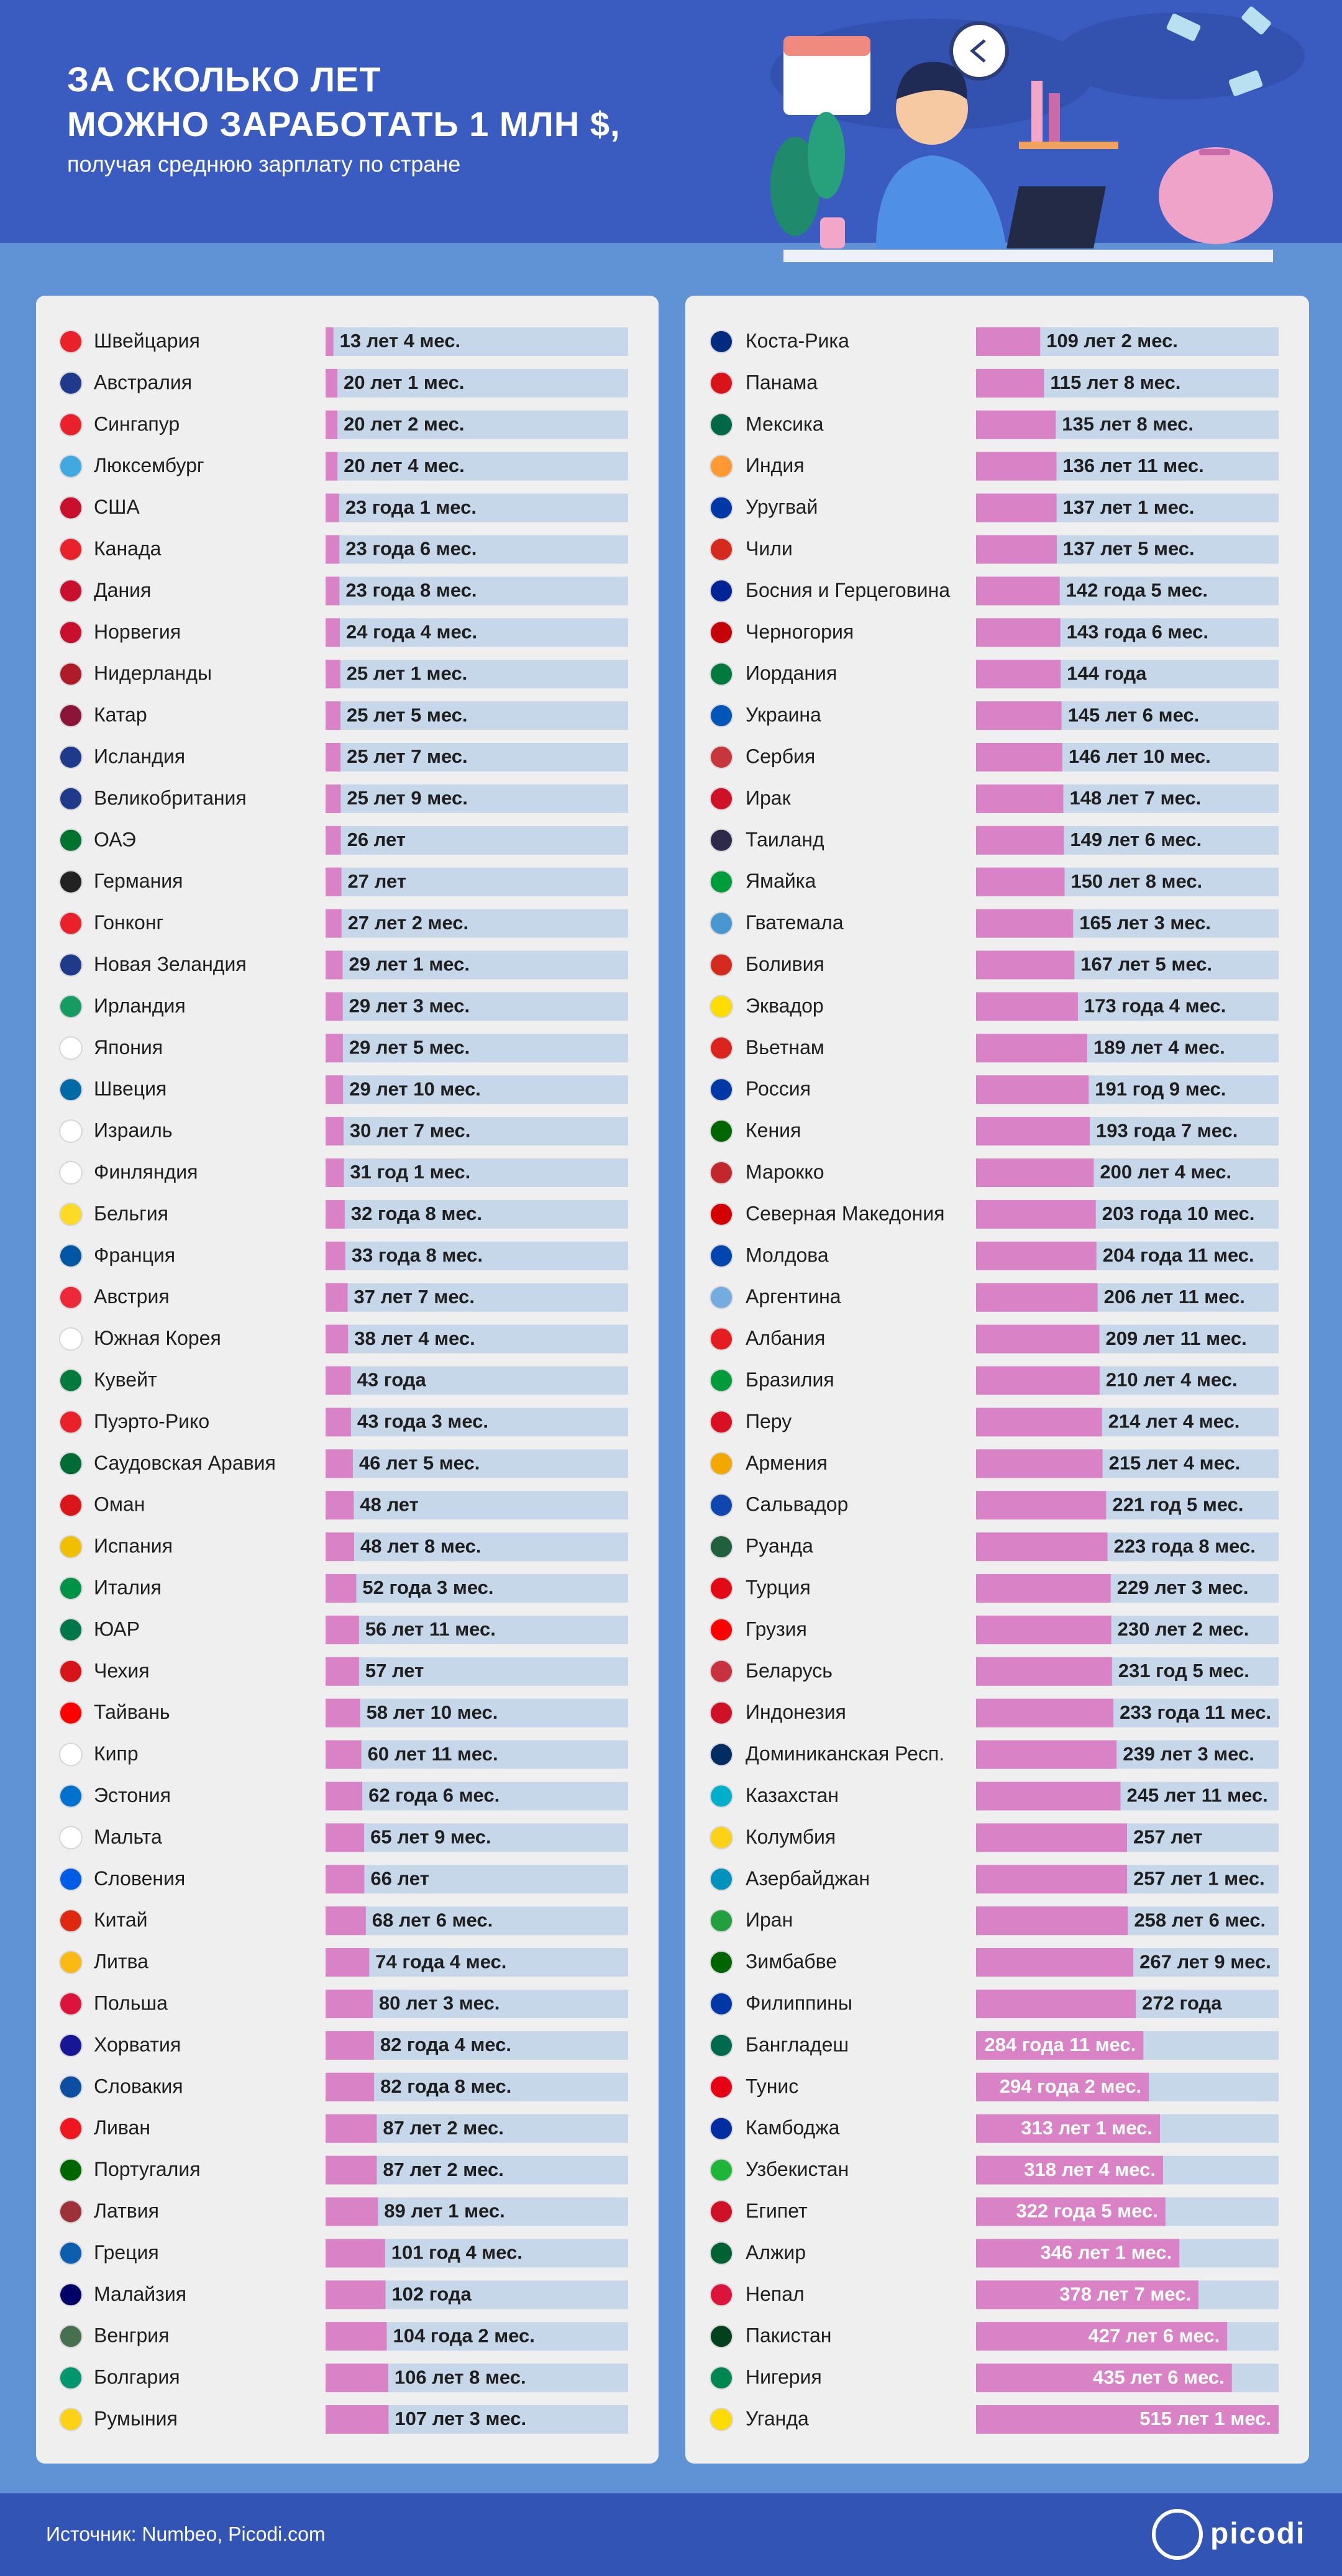  I want to click on value-label: 29 лет 1 мес., so click(409, 964).